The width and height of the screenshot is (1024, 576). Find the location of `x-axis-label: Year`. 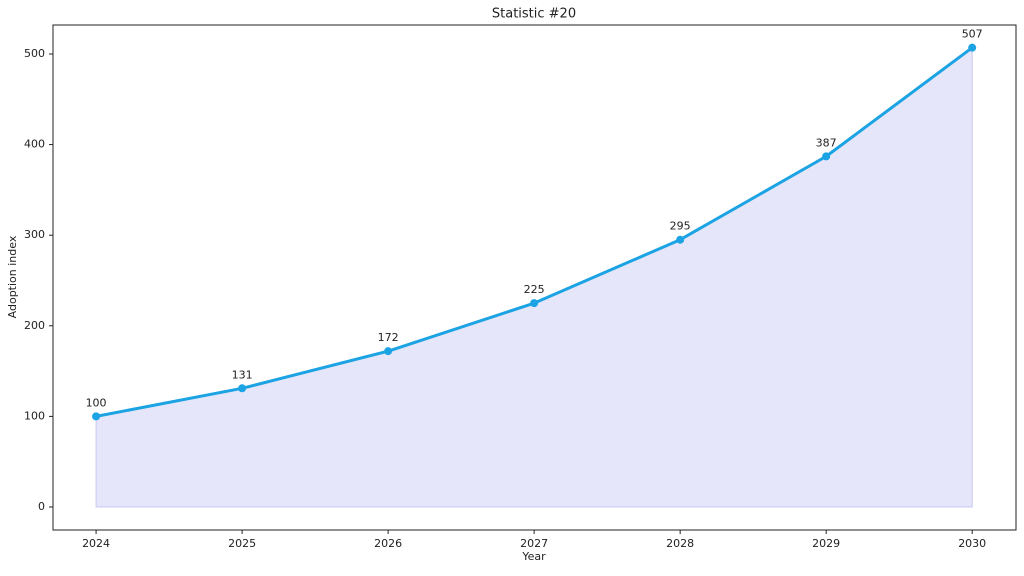

x-axis-label: Year is located at coordinates (533, 556).